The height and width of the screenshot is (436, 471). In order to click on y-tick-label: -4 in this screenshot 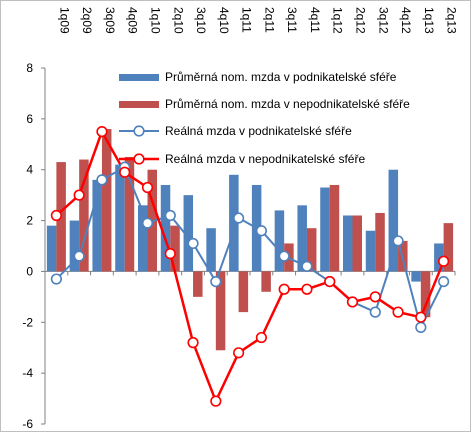, I will do `click(27, 373)`.